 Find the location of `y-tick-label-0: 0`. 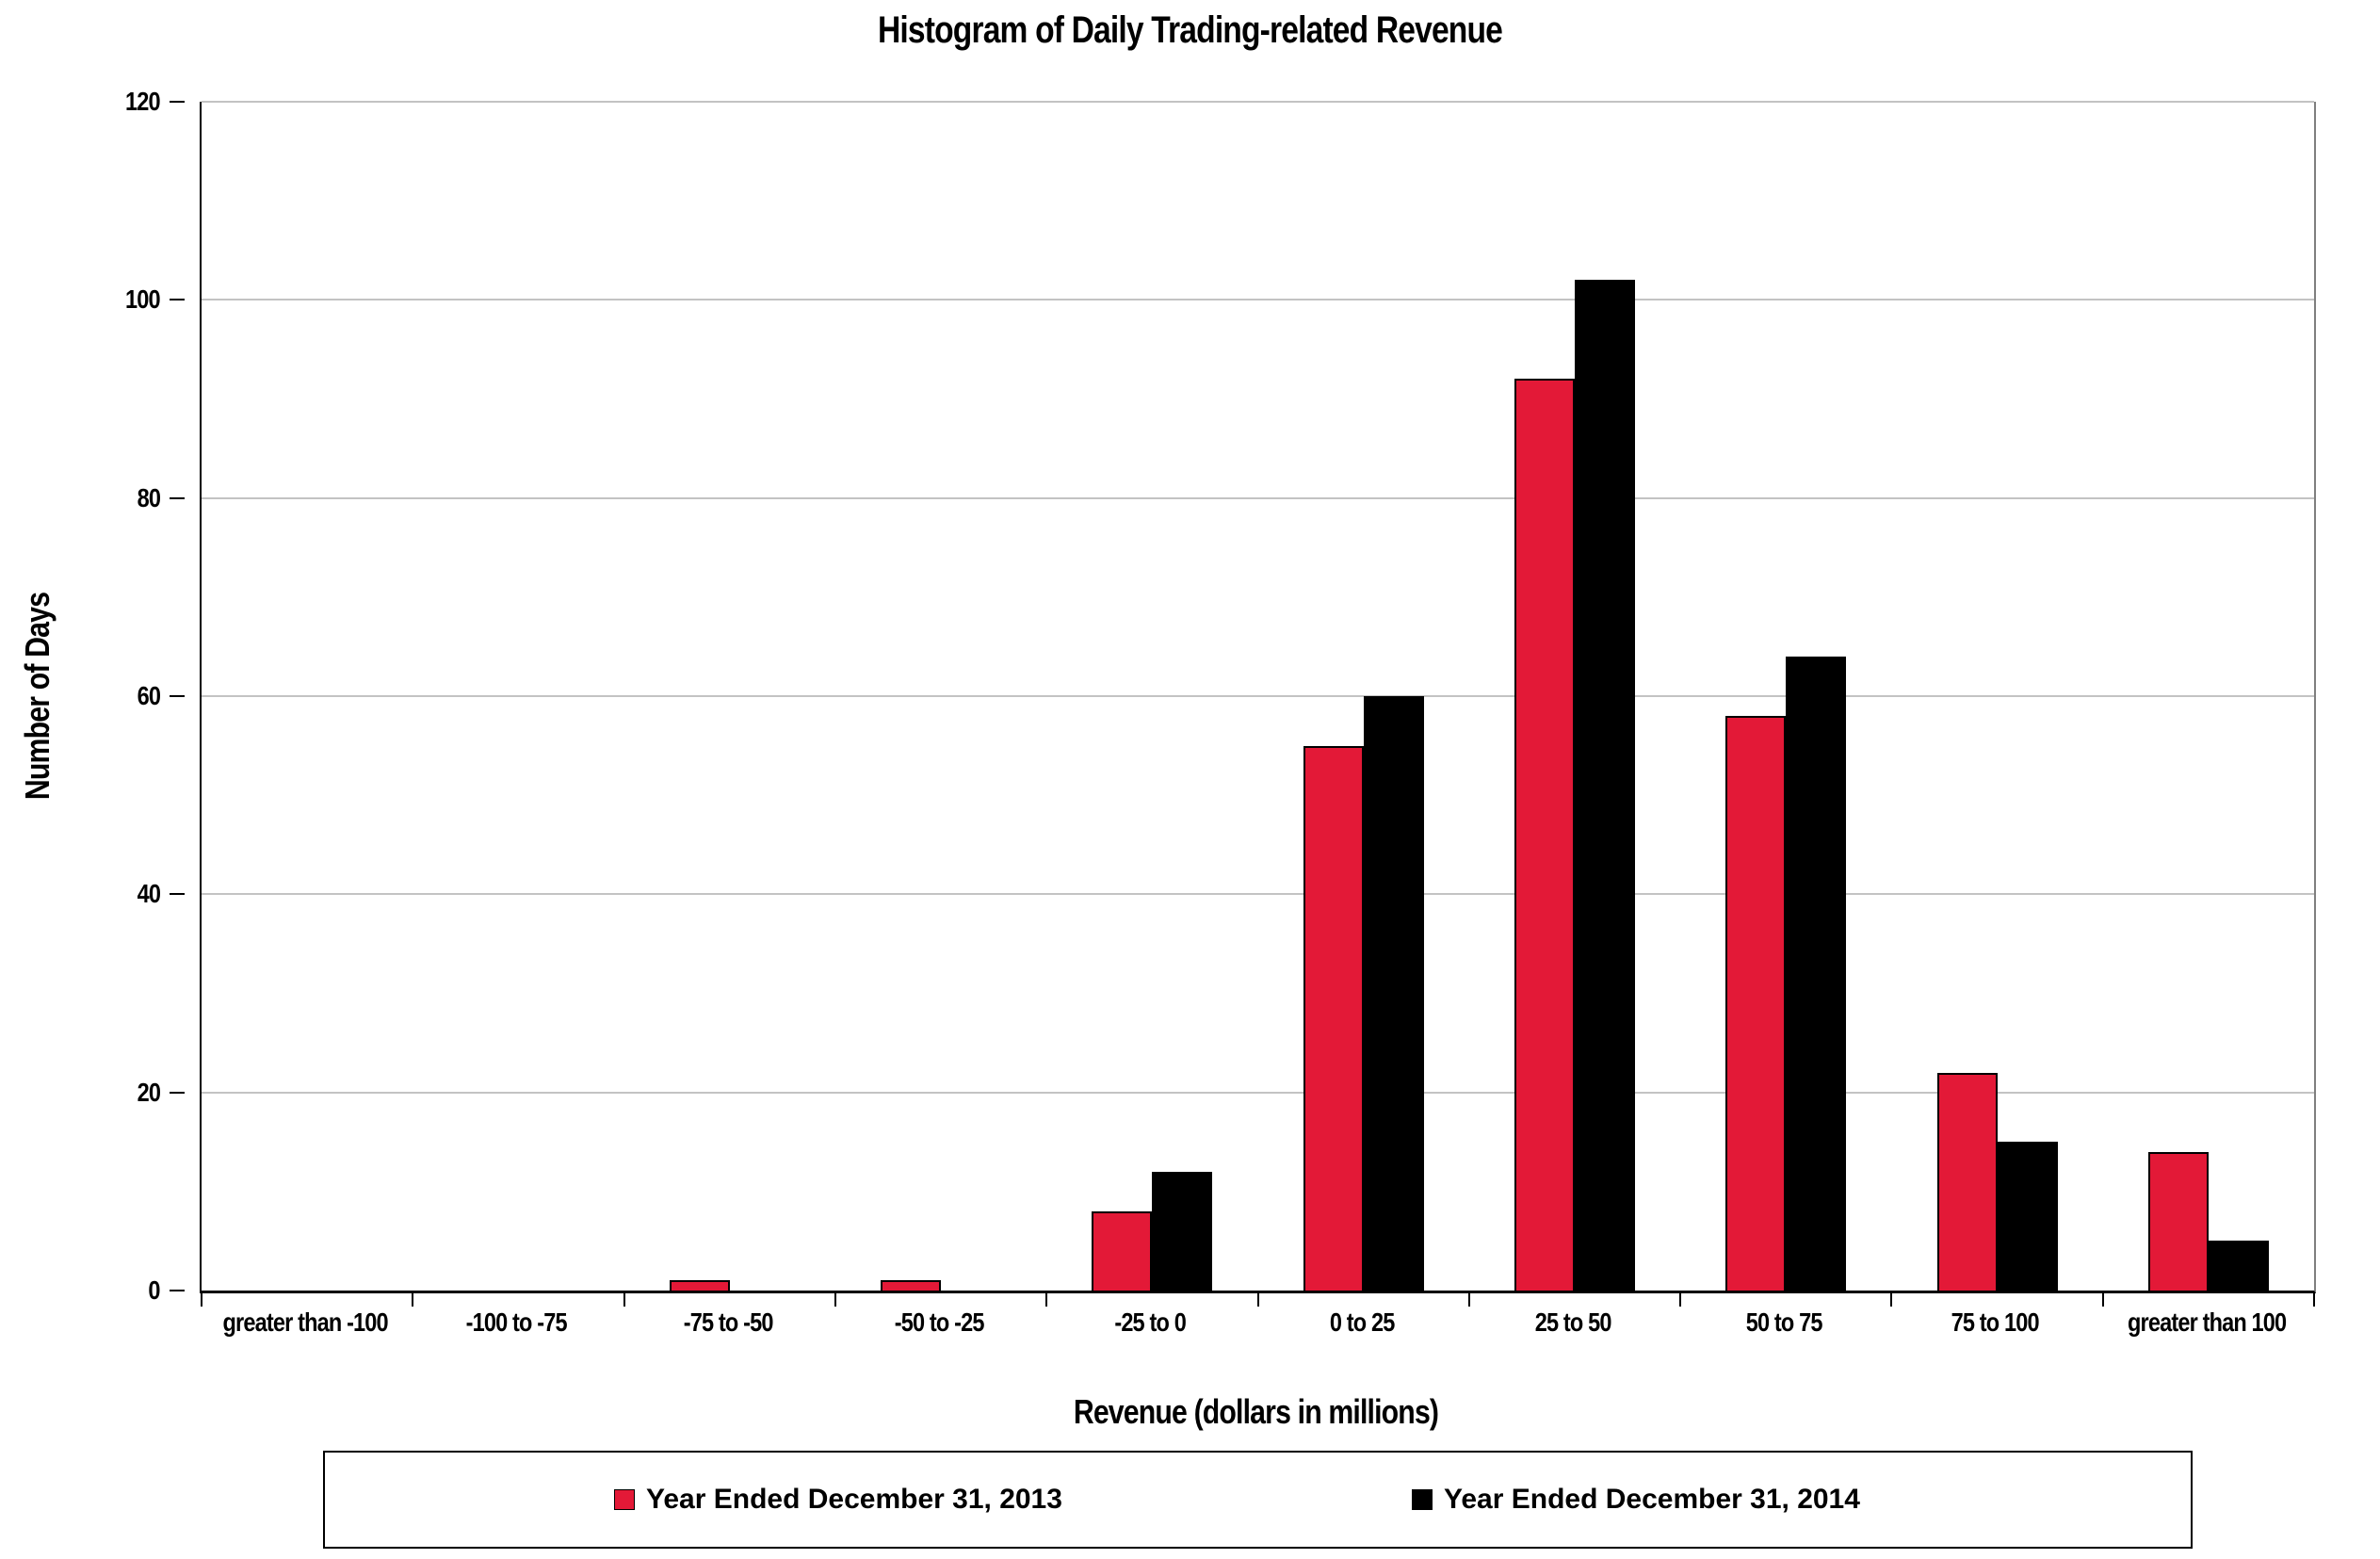

y-tick-label-0: 0 is located at coordinates (154, 1290).